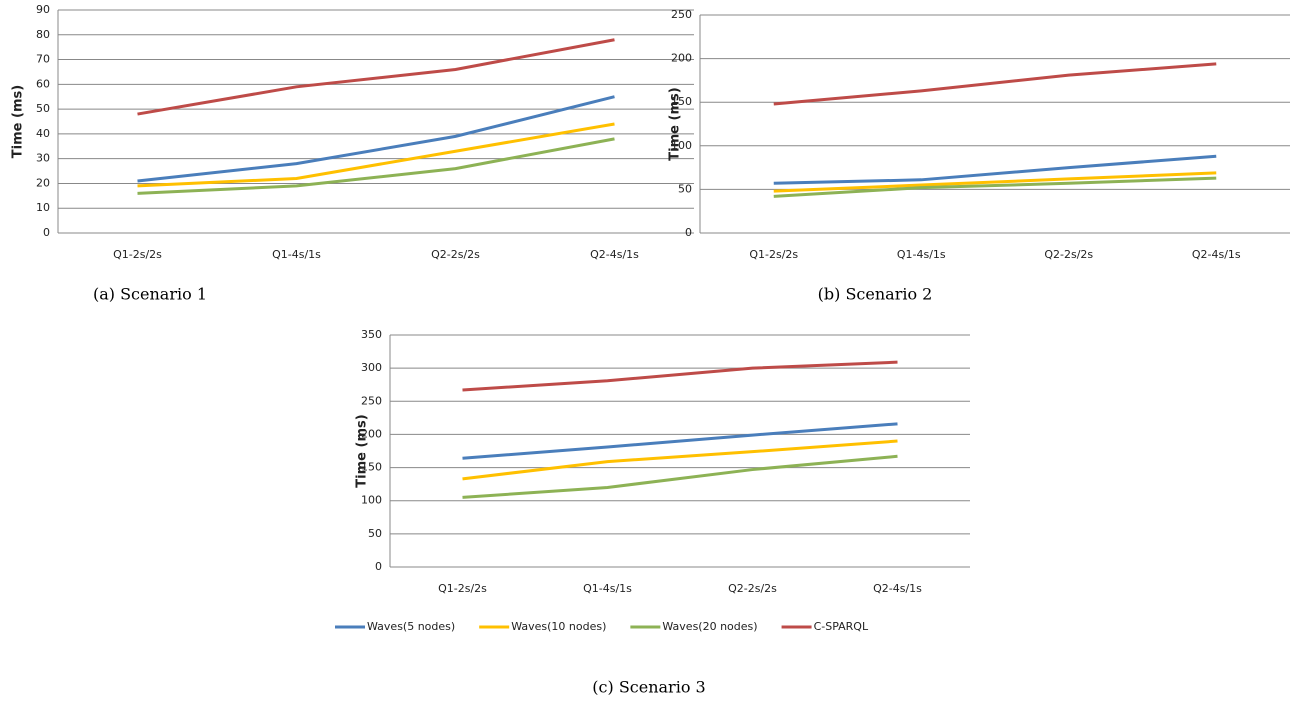 The height and width of the screenshot is (705, 1298). I want to click on y-tick-label: 60, so click(43, 83).